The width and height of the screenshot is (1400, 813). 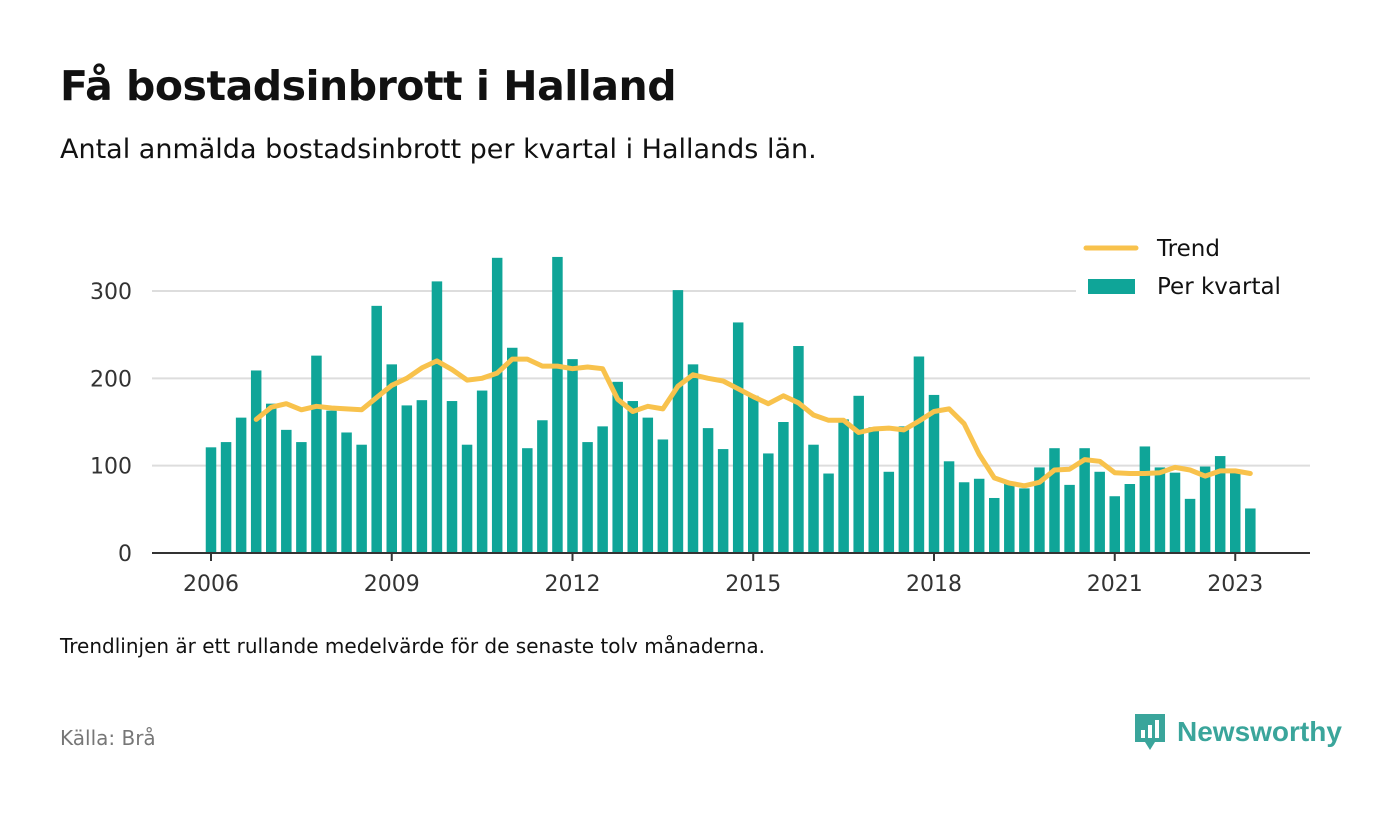 I want to click on y-tick-label: 100, so click(x=111, y=467).